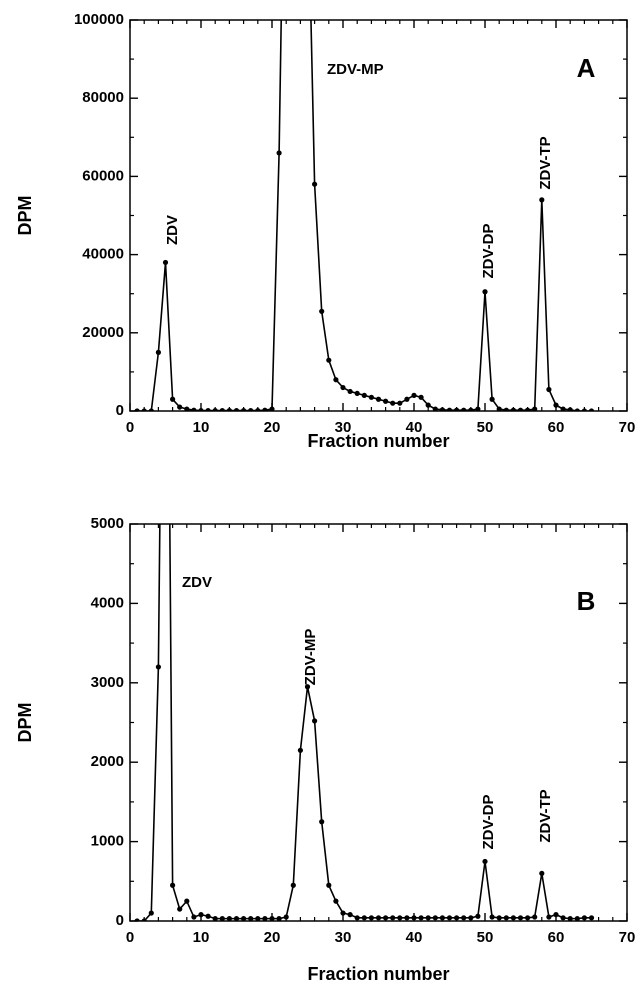  What do you see at coordinates (120, 410) in the screenshot?
I see `y-tick-label: 0` at bounding box center [120, 410].